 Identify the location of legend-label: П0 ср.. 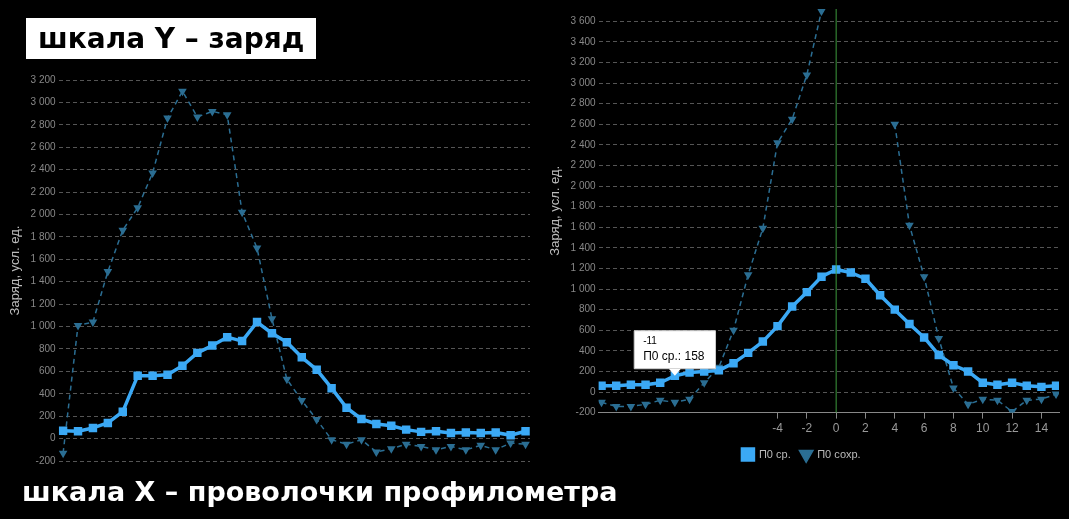
(774, 453).